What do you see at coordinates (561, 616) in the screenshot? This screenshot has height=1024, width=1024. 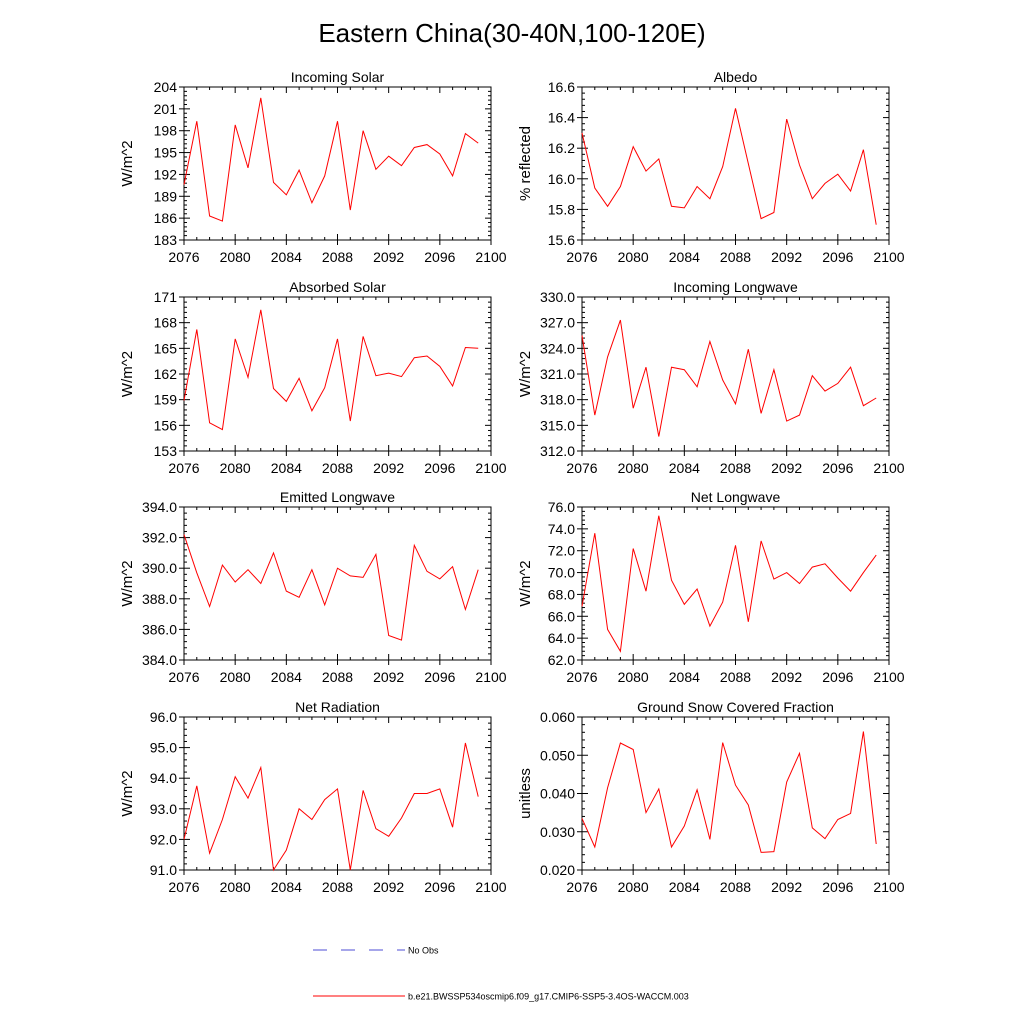 I see `y-tick-label: 66.0` at bounding box center [561, 616].